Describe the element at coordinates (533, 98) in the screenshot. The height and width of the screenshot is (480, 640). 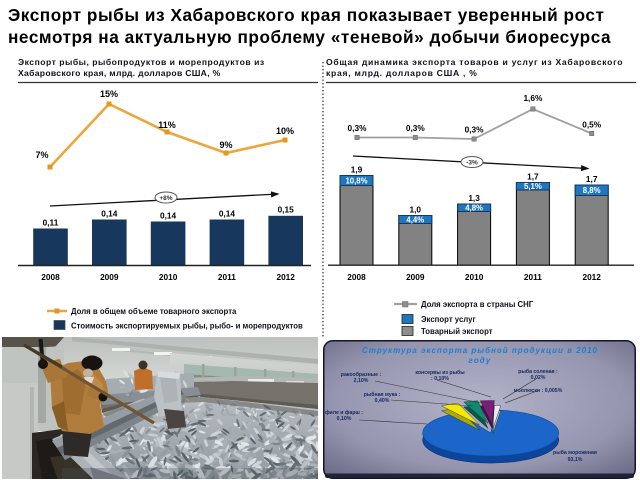
I see `svg-text: 1,6%` at that location.